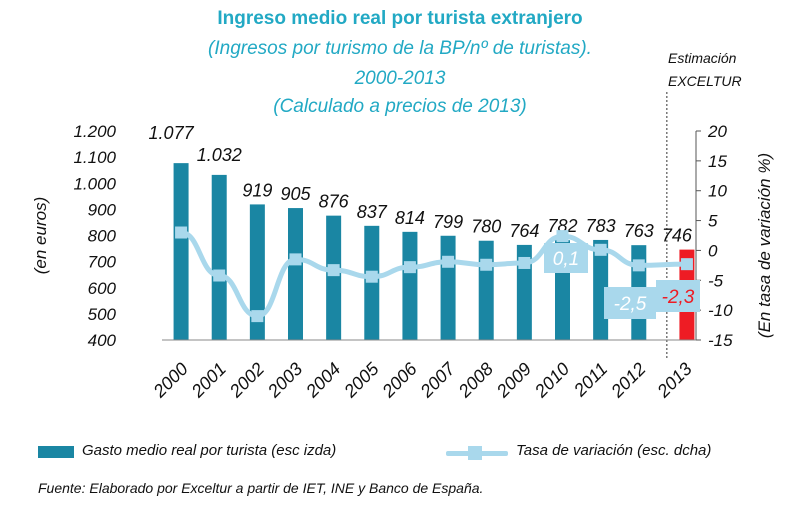 The width and height of the screenshot is (800, 512). Describe the element at coordinates (764, 245) in the screenshot. I see `y-right-axis-label: (En tasa de variación %)` at that location.